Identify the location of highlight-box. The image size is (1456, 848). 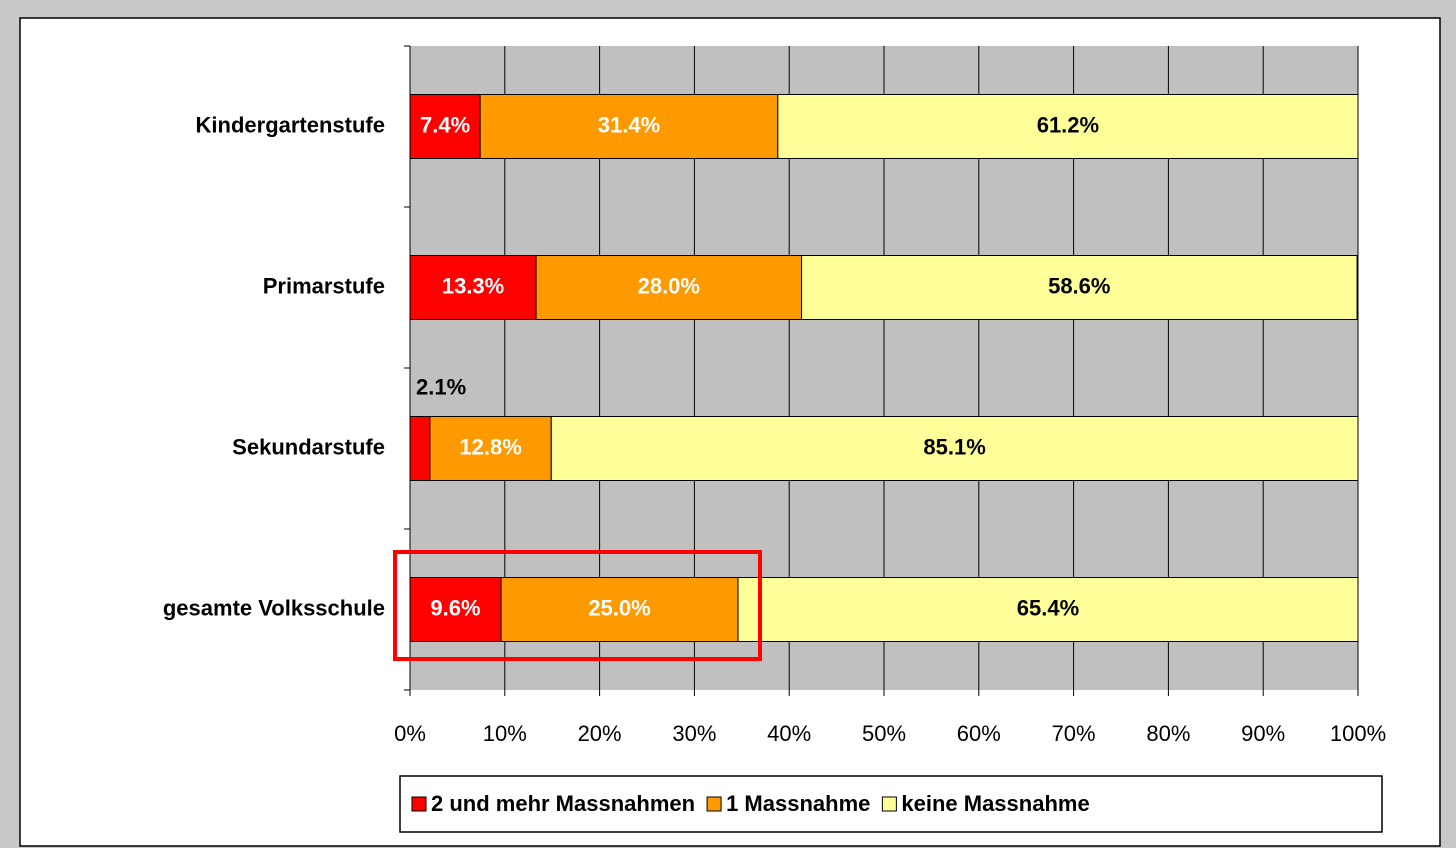
(577, 605).